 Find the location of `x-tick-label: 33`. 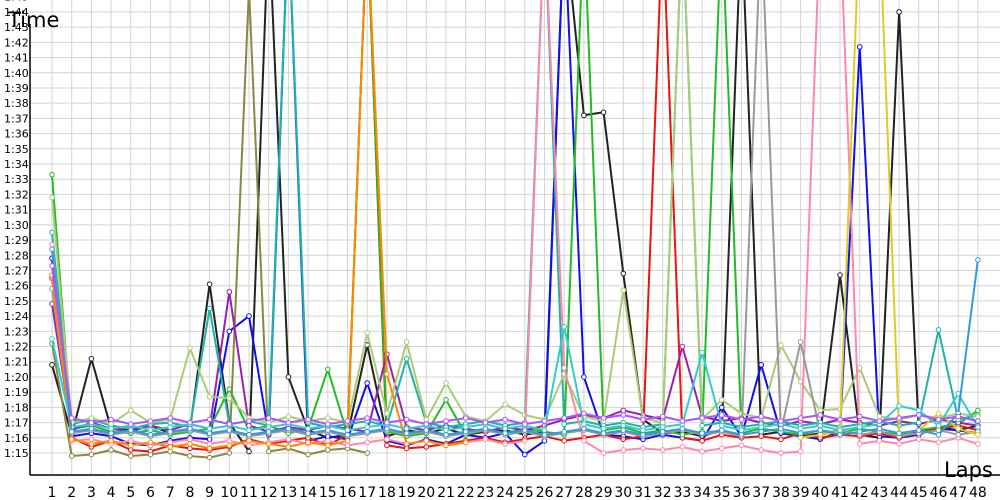

x-tick-label: 33 is located at coordinates (682, 492).